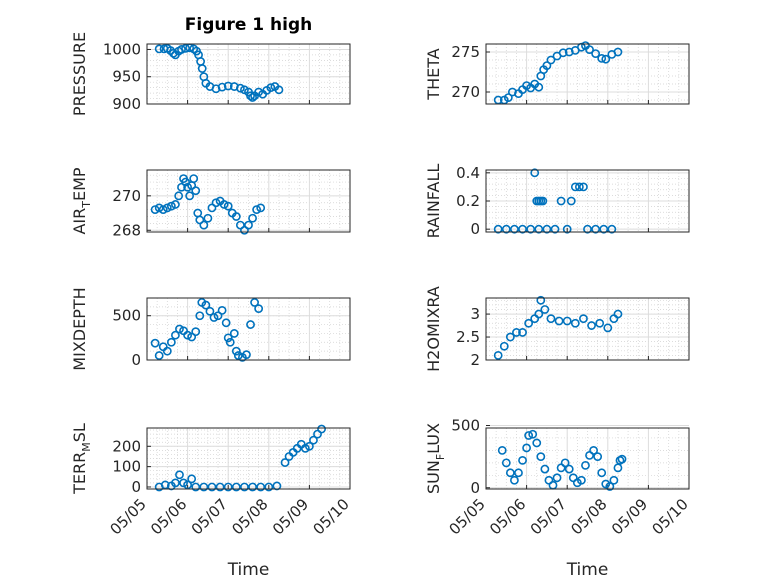 The image size is (778, 583). Describe the element at coordinates (475, 314) in the screenshot. I see `y-tick-label: 3` at that location.